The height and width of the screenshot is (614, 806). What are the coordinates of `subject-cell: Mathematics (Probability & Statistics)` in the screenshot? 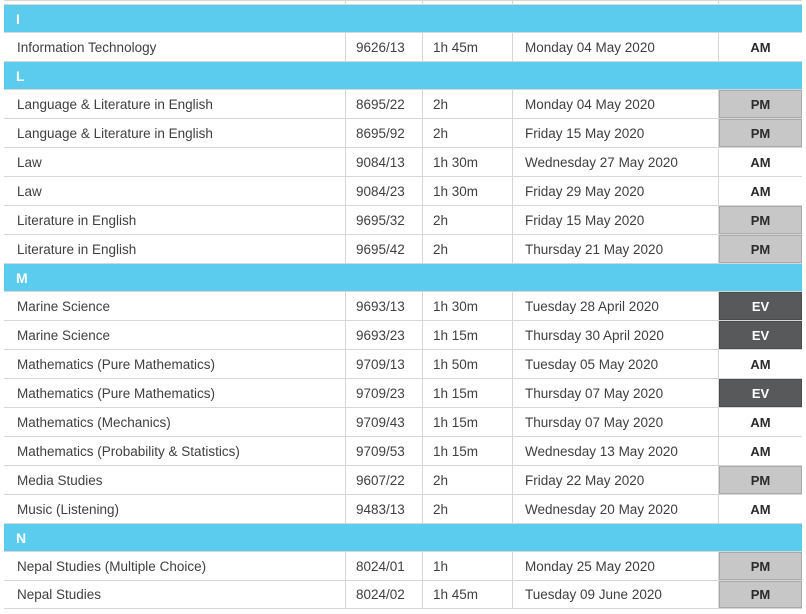 It's located at (128, 451).